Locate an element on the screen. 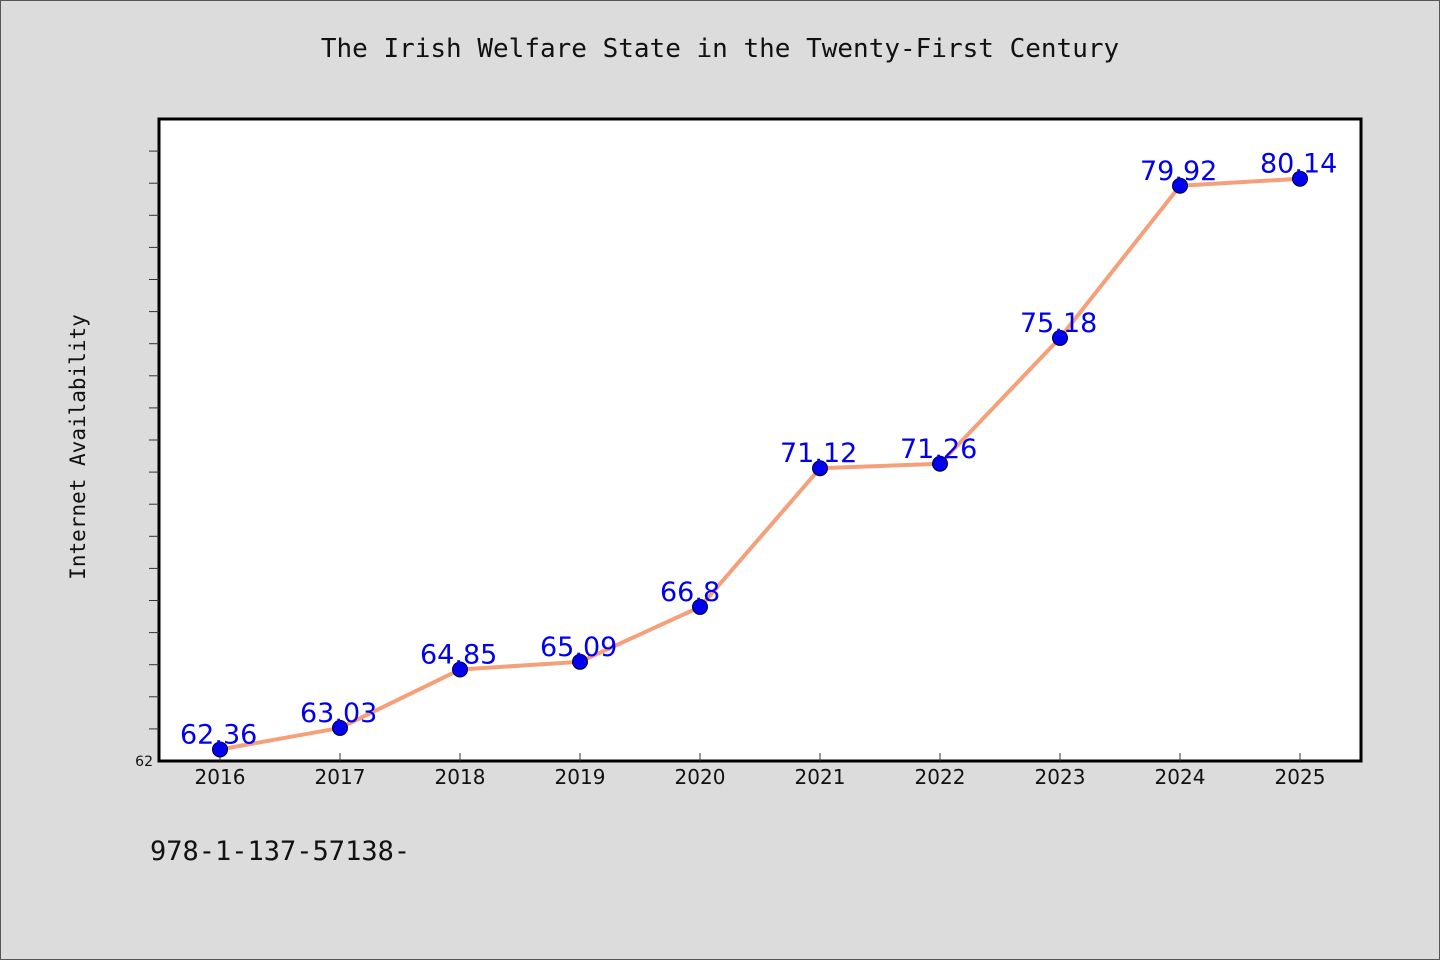 The image size is (1440, 960). data-label: 71.12 is located at coordinates (818, 453).